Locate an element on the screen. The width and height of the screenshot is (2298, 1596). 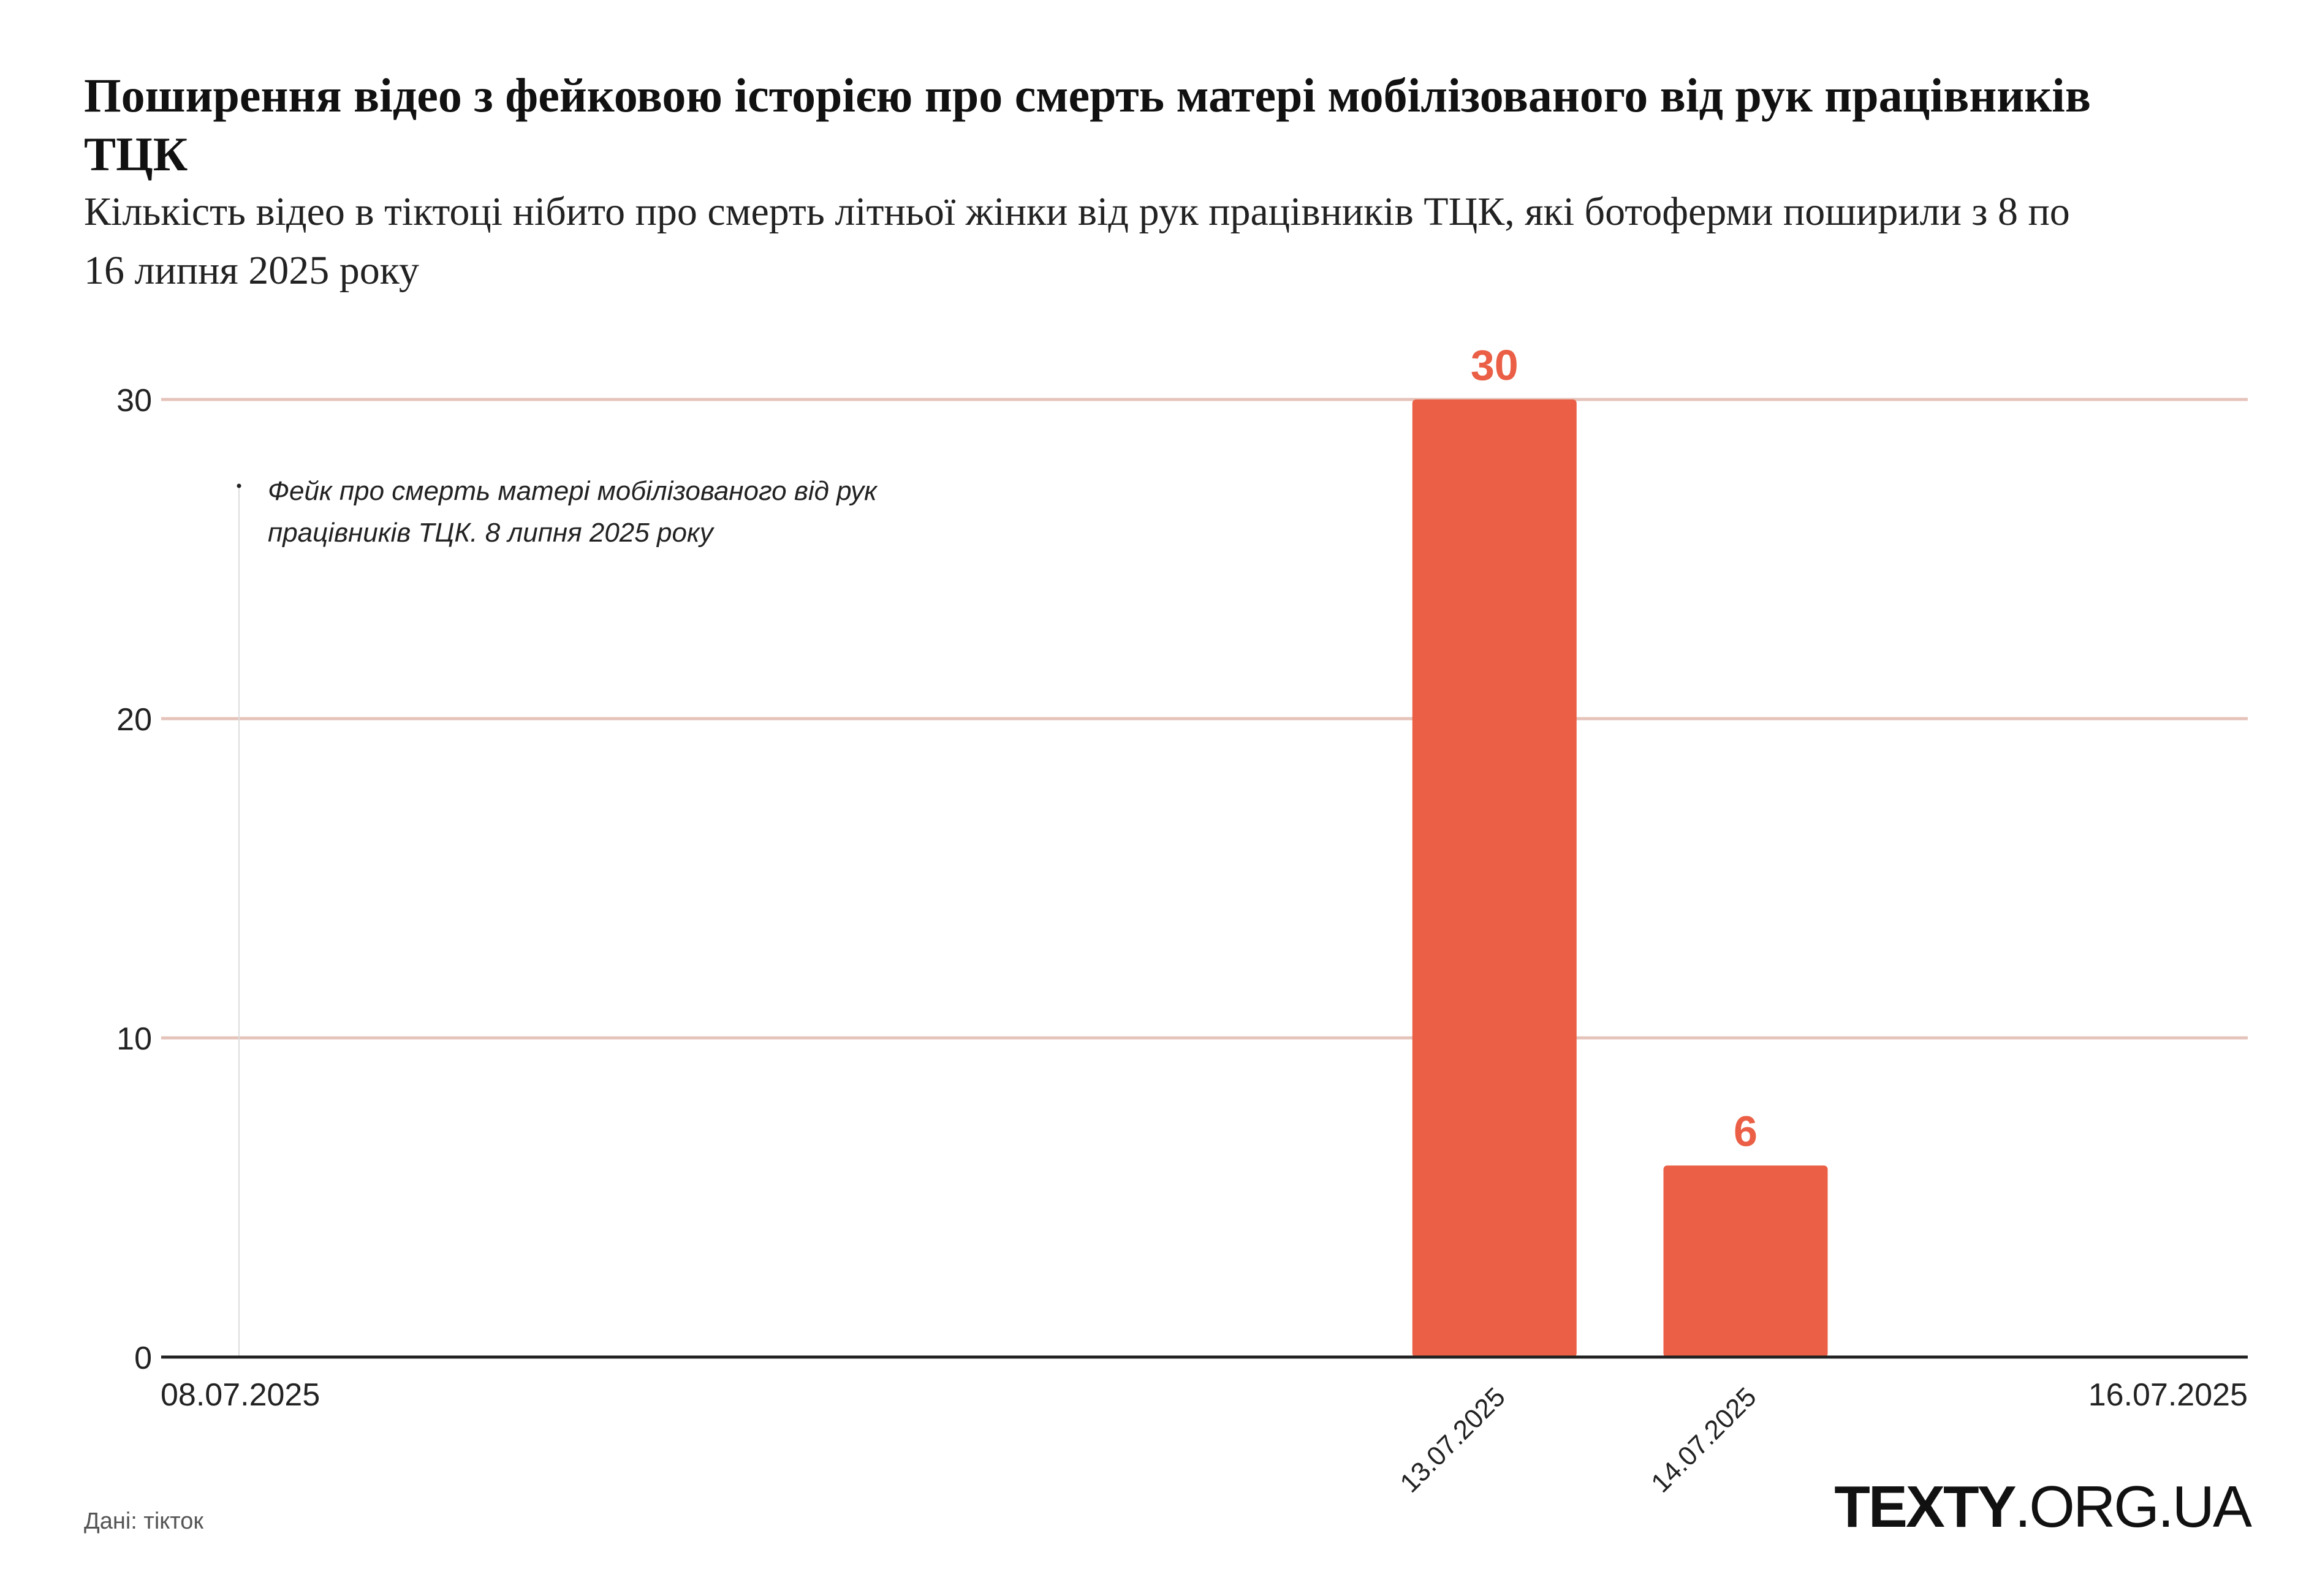
logo-brand: TEXTY is located at coordinates (1925, 1507).